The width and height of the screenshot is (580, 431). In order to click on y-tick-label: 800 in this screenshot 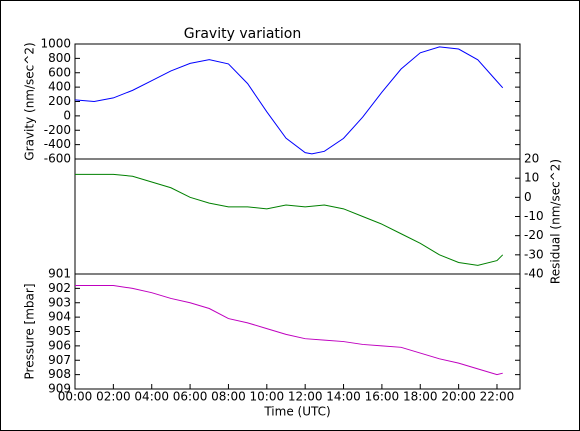, I will do `click(59, 58)`.